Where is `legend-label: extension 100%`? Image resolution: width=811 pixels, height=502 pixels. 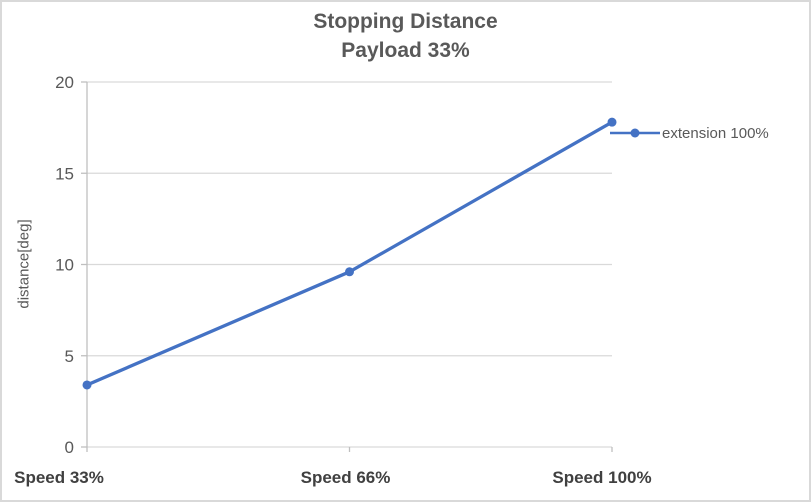
legend-label: extension 100% is located at coordinates (715, 133).